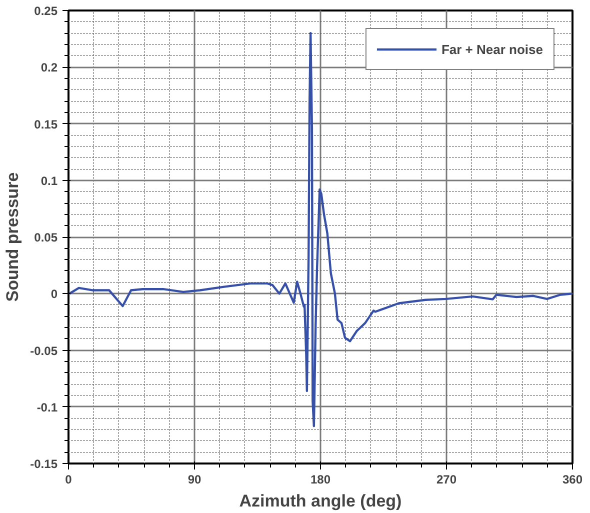 The height and width of the screenshot is (513, 590). Describe the element at coordinates (46, 11) in the screenshot. I see `y-tick-label: 0.25` at that location.